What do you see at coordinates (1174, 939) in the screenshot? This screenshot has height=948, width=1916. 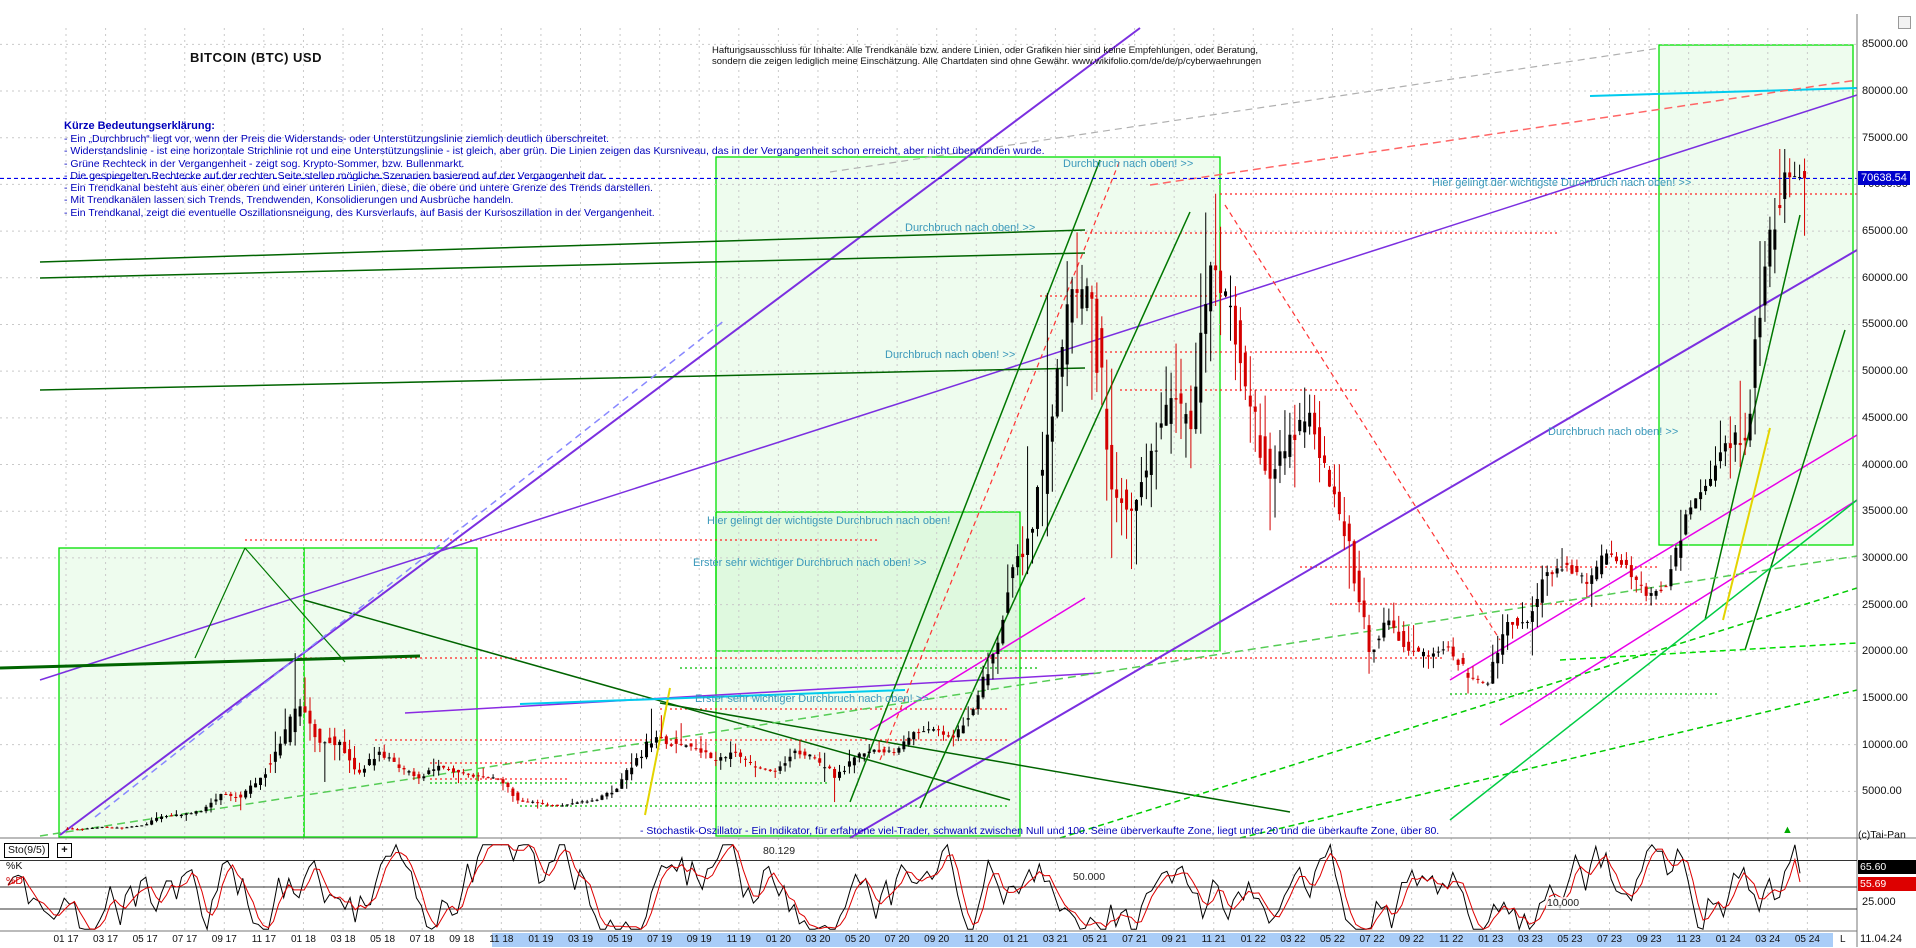 I see `date-tick-label: 09 21` at bounding box center [1174, 939].